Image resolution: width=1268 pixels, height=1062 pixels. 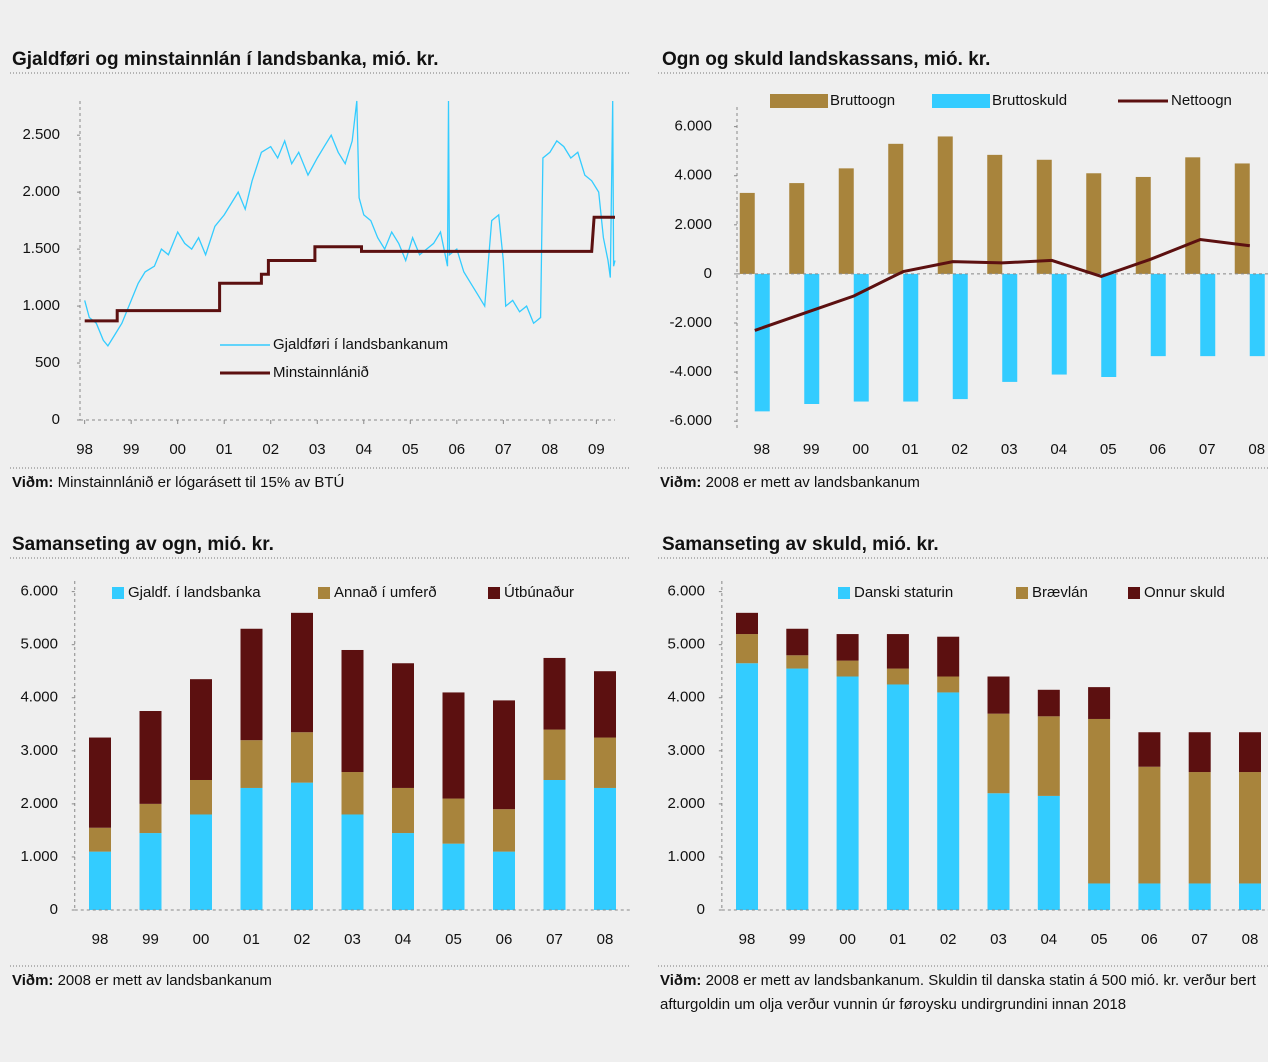 What do you see at coordinates (686, 644) in the screenshot?
I see `y-tick-label: 5.000` at bounding box center [686, 644].